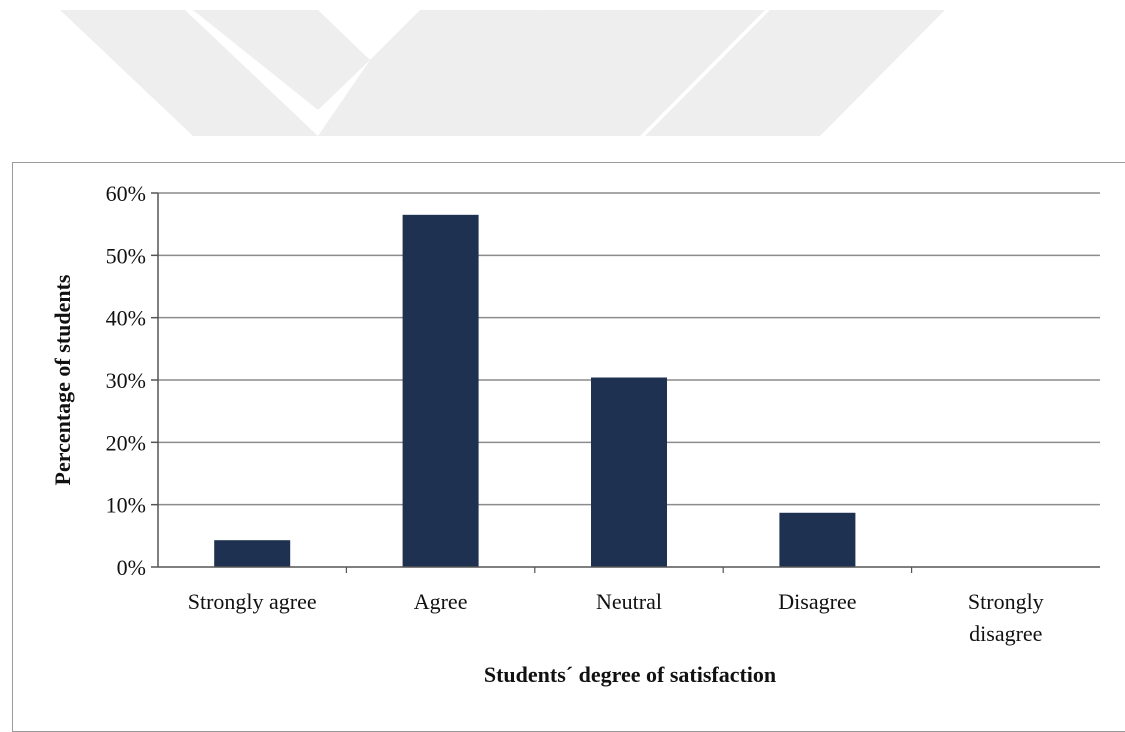  What do you see at coordinates (252, 553) in the screenshot?
I see `bar-strongly-agree` at bounding box center [252, 553].